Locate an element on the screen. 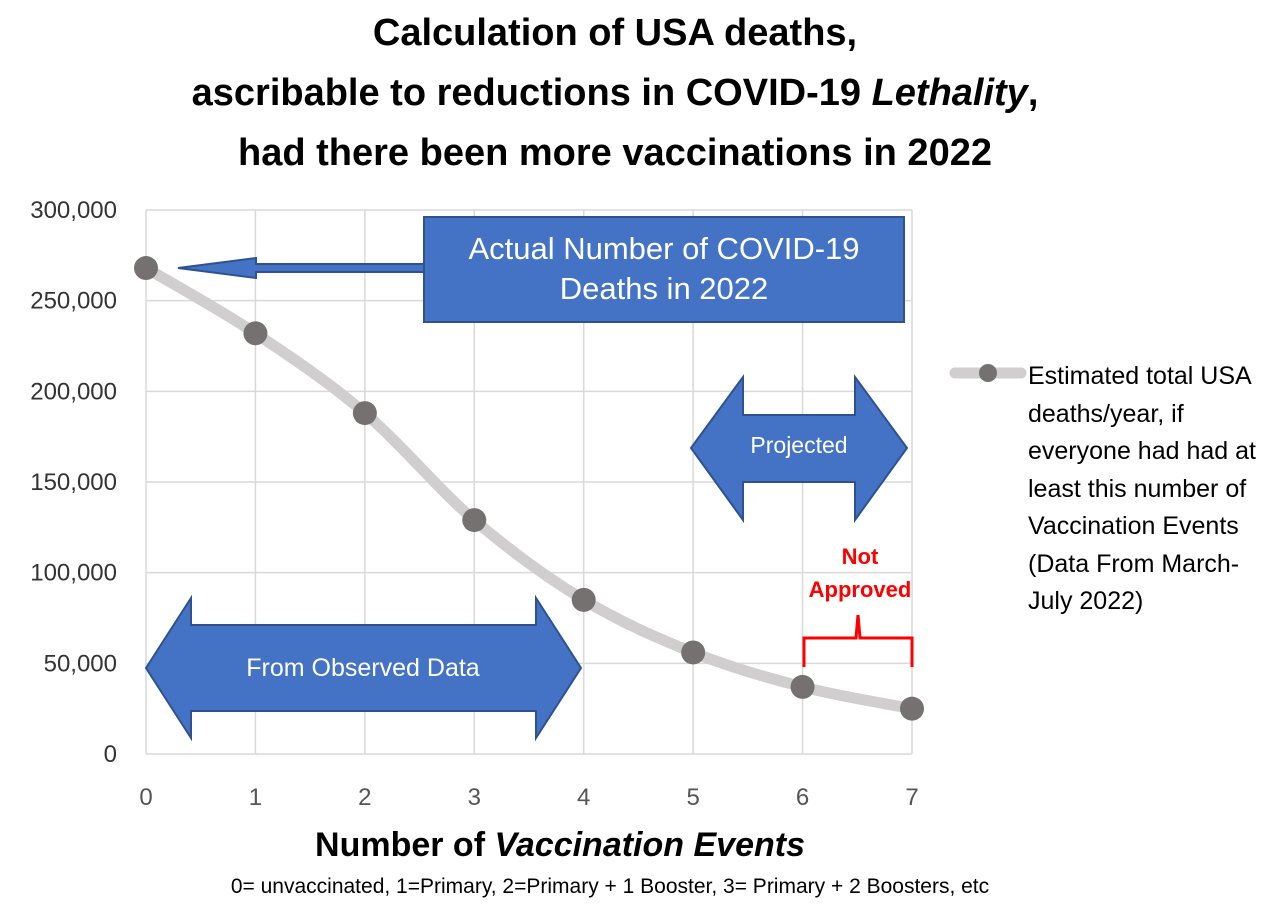 This screenshot has width=1280, height=919. x-tick-label: 2 is located at coordinates (364, 797).